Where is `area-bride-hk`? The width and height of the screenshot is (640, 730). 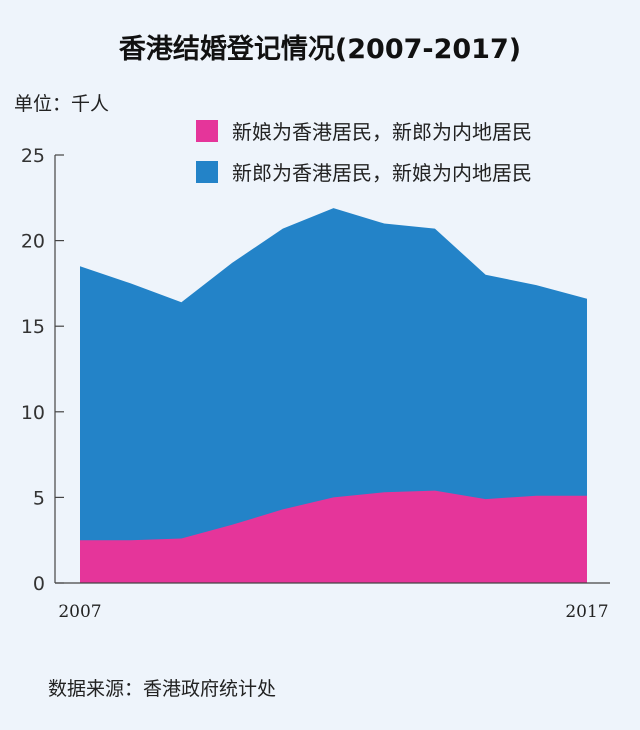
area-bride-hk is located at coordinates (333, 536).